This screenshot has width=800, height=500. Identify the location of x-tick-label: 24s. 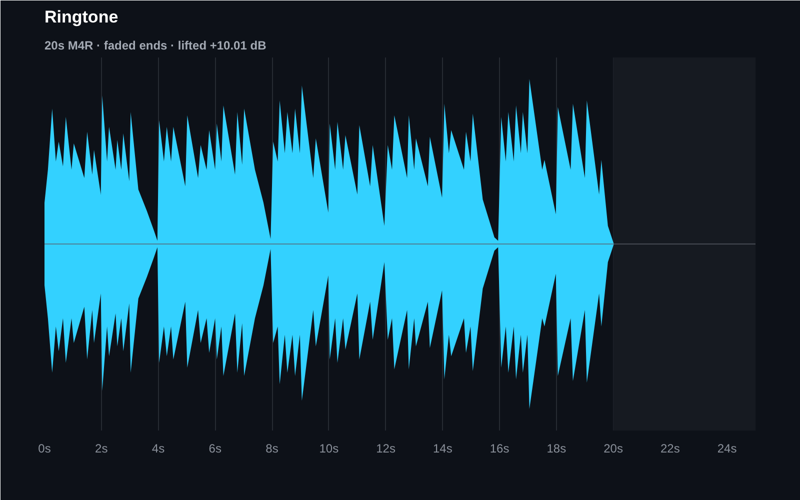
(727, 449).